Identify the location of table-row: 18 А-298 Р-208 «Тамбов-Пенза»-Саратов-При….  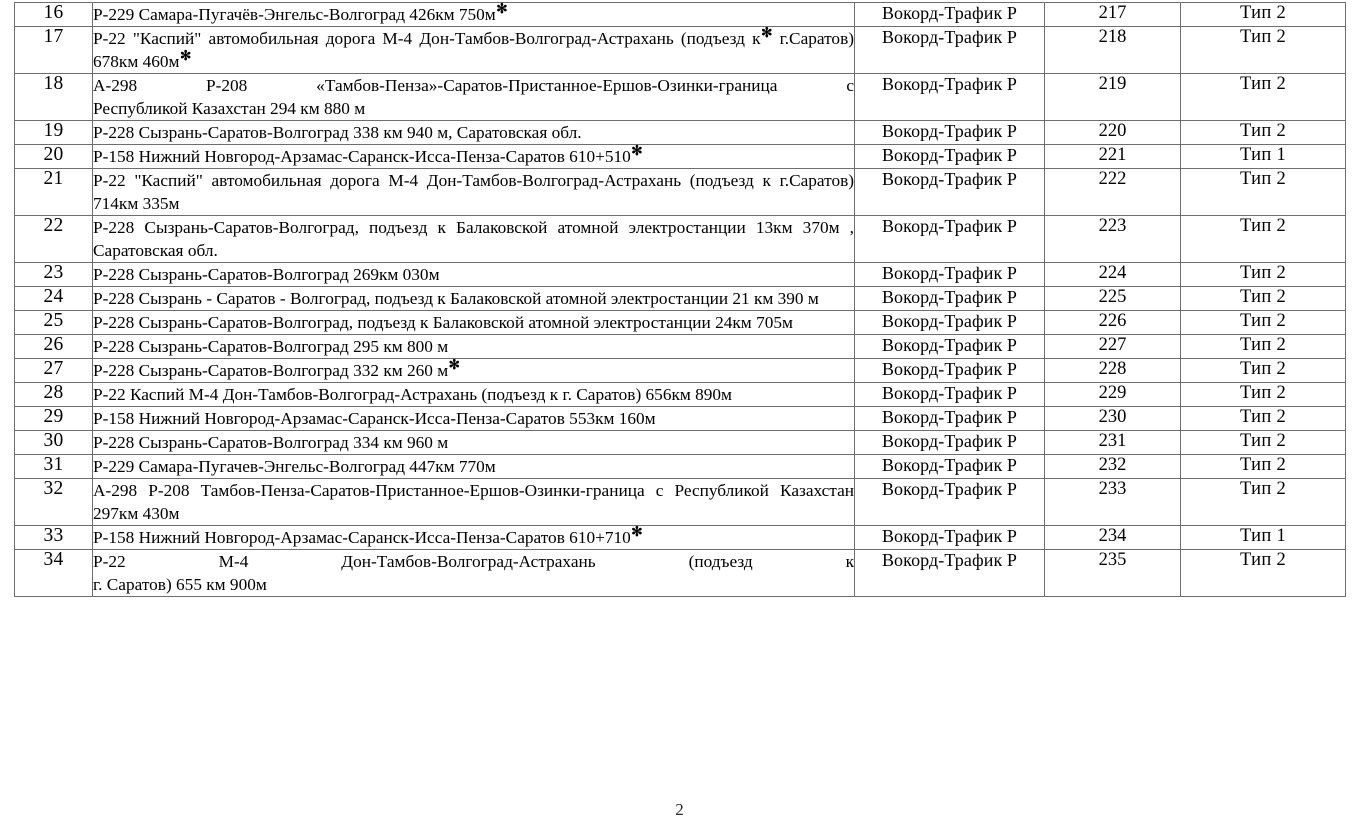
(680, 97).